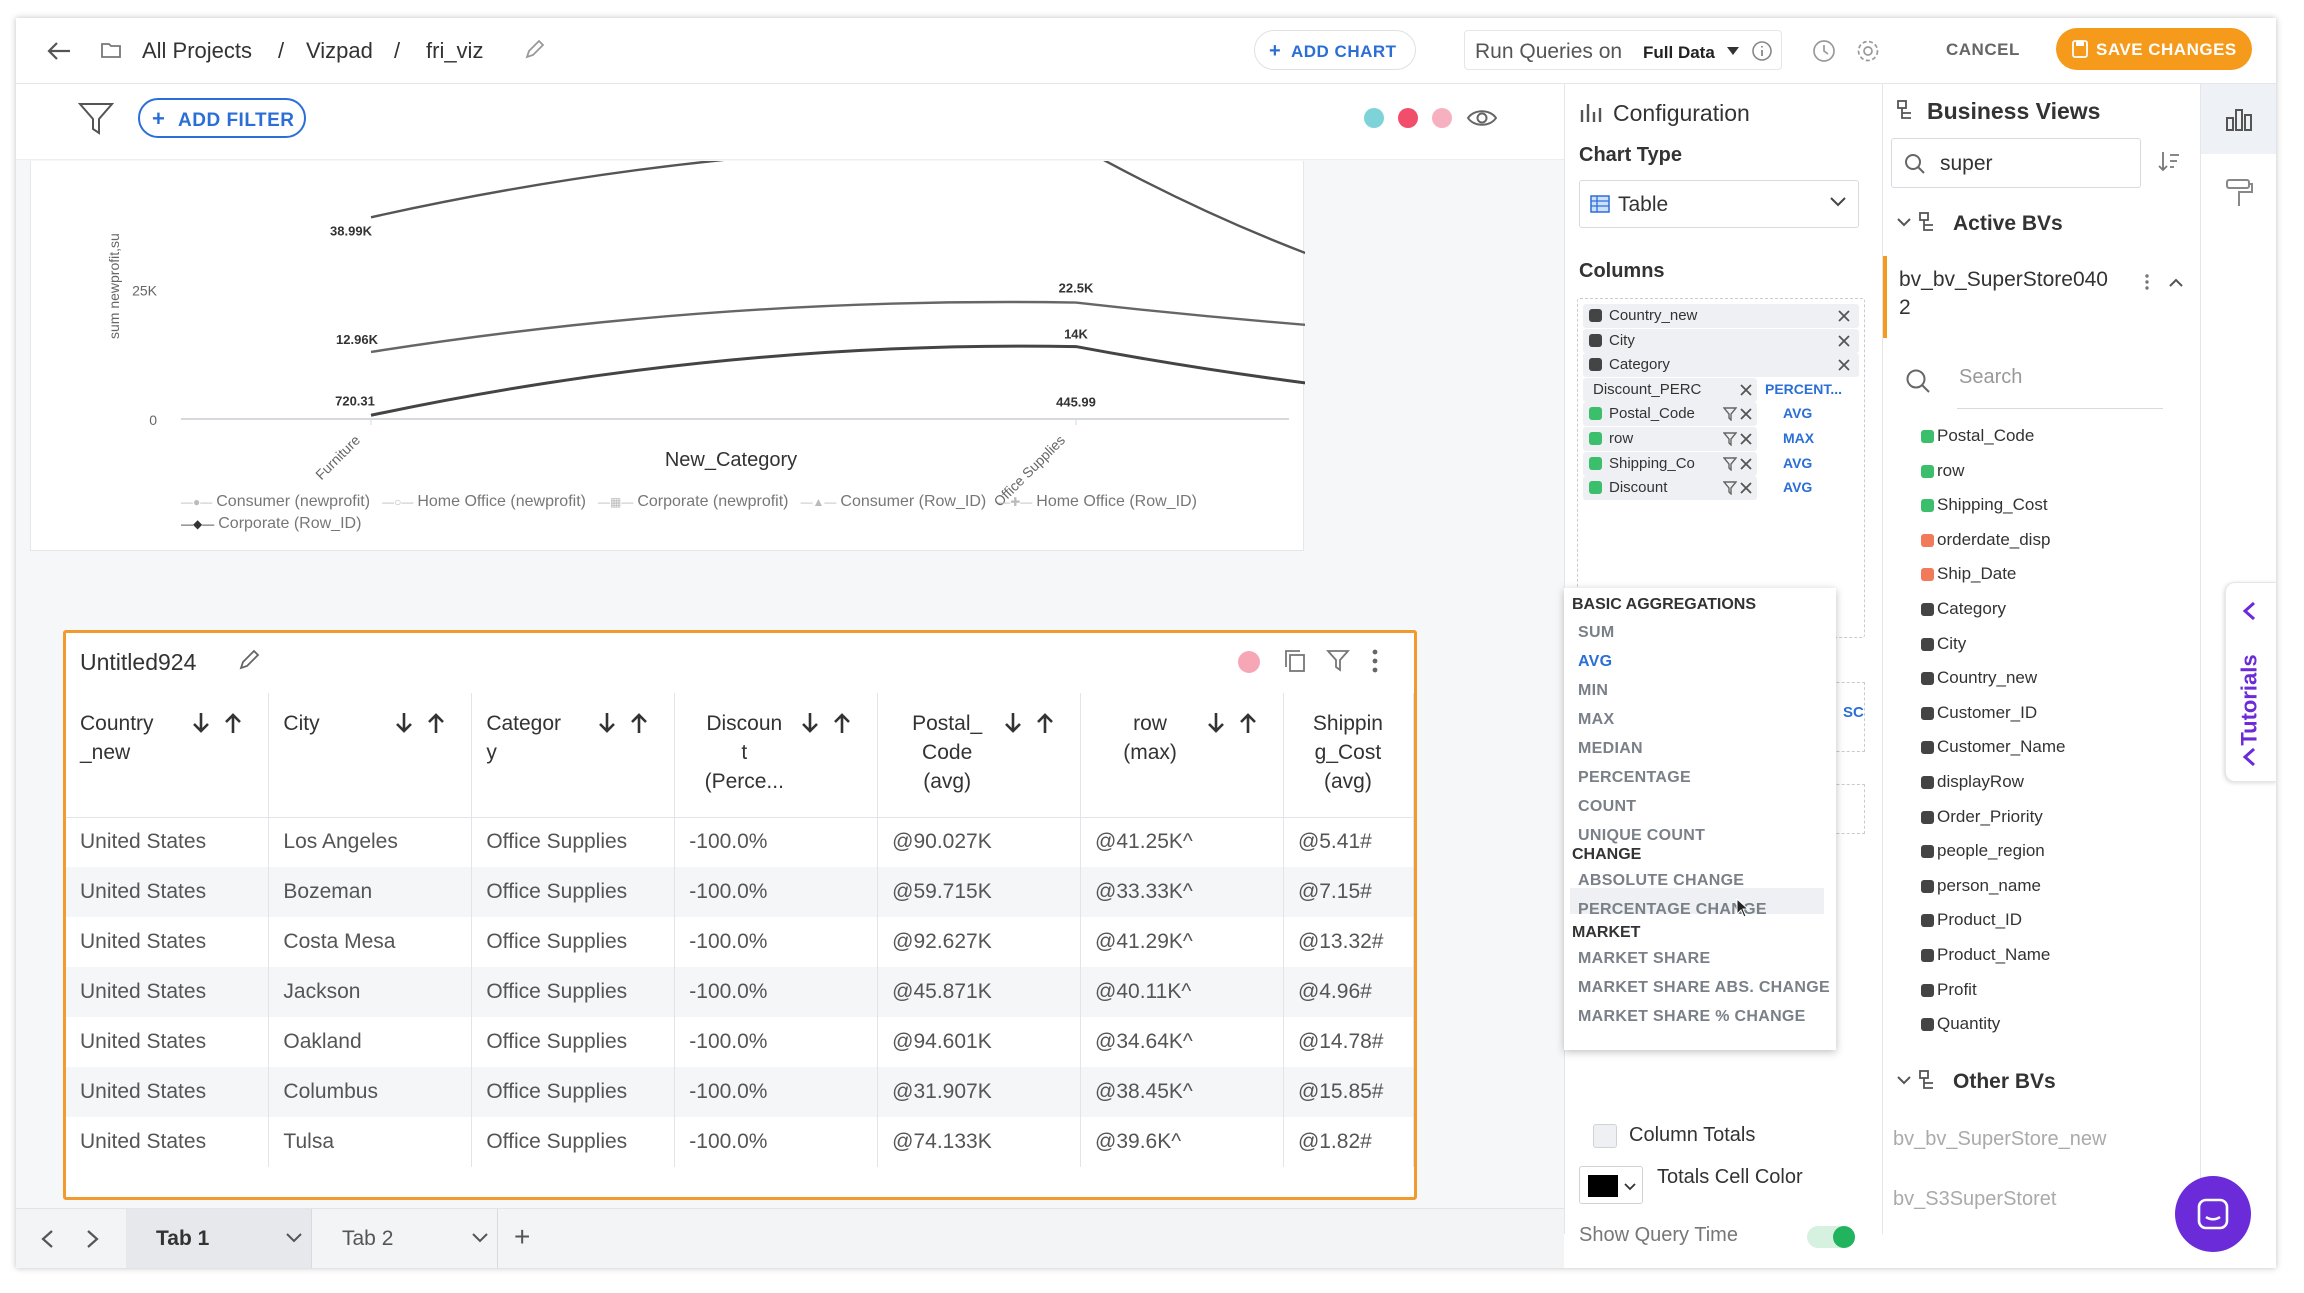 This screenshot has width=2304, height=1293. Describe the element at coordinates (1442, 118) in the screenshot. I see `pink-color-dot` at that location.